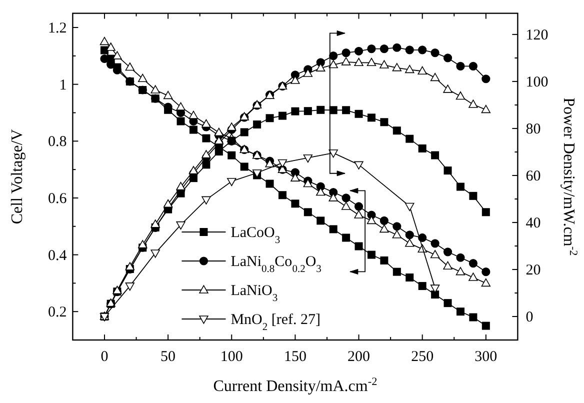 The height and width of the screenshot is (403, 584). What do you see at coordinates (530, 317) in the screenshot?
I see `y2-tick-label: 0` at bounding box center [530, 317].